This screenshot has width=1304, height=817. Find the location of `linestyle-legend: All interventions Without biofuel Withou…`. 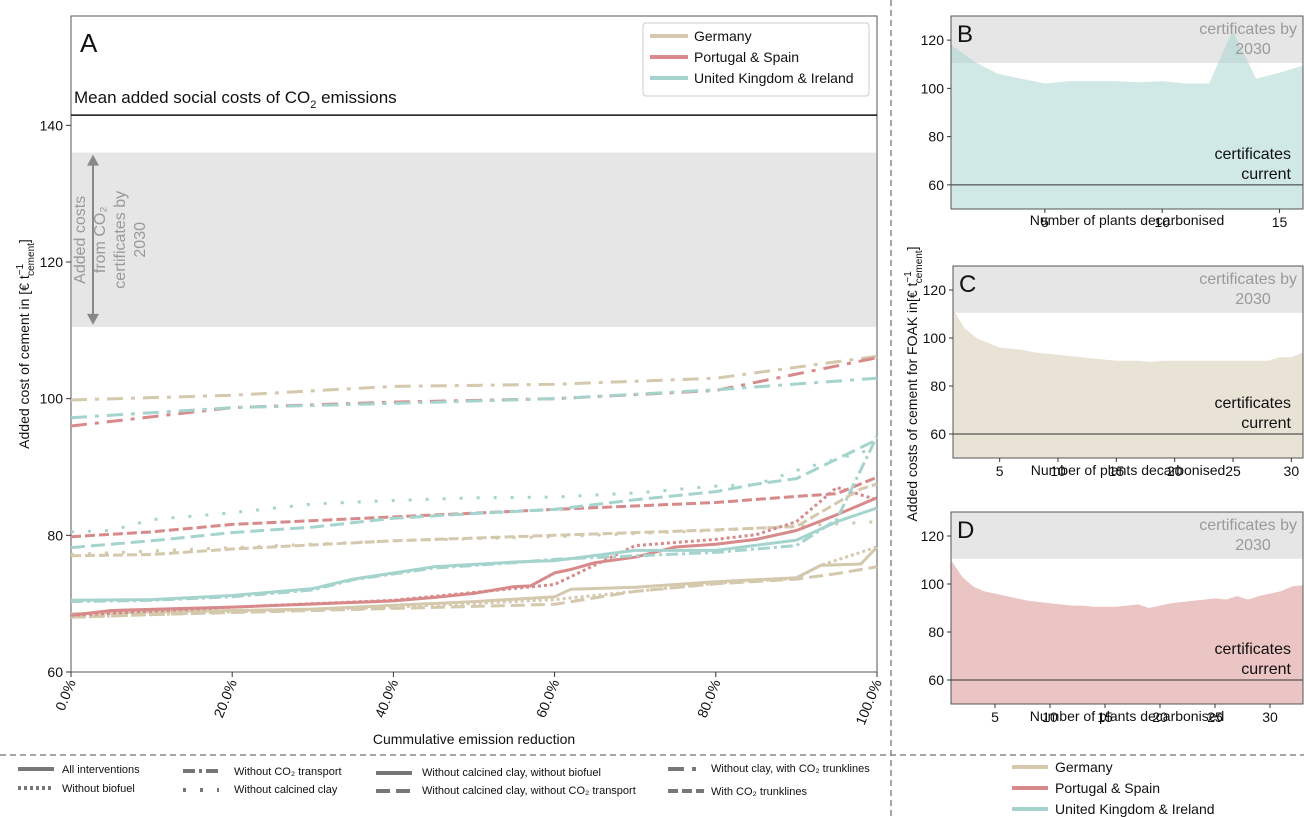

linestyle-legend: All interventions Without biofuel Withou… is located at coordinates (444, 780).